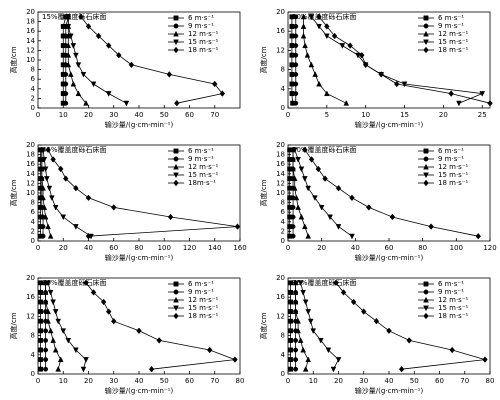 This screenshot has width=500, height=400. I want to click on panel-title: 75%覆盖度砾石床面, so click(324, 282).